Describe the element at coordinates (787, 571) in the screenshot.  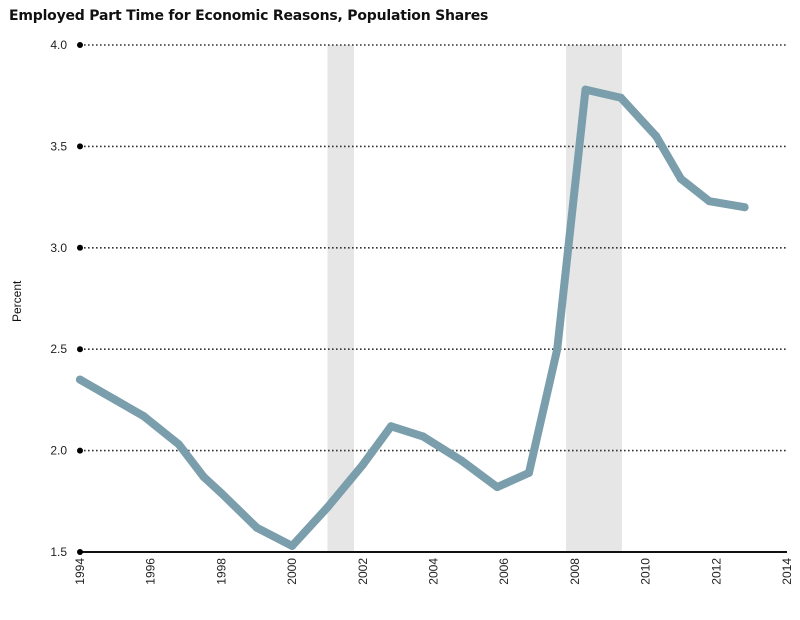
I see `x-tick-label: 2014` at that location.